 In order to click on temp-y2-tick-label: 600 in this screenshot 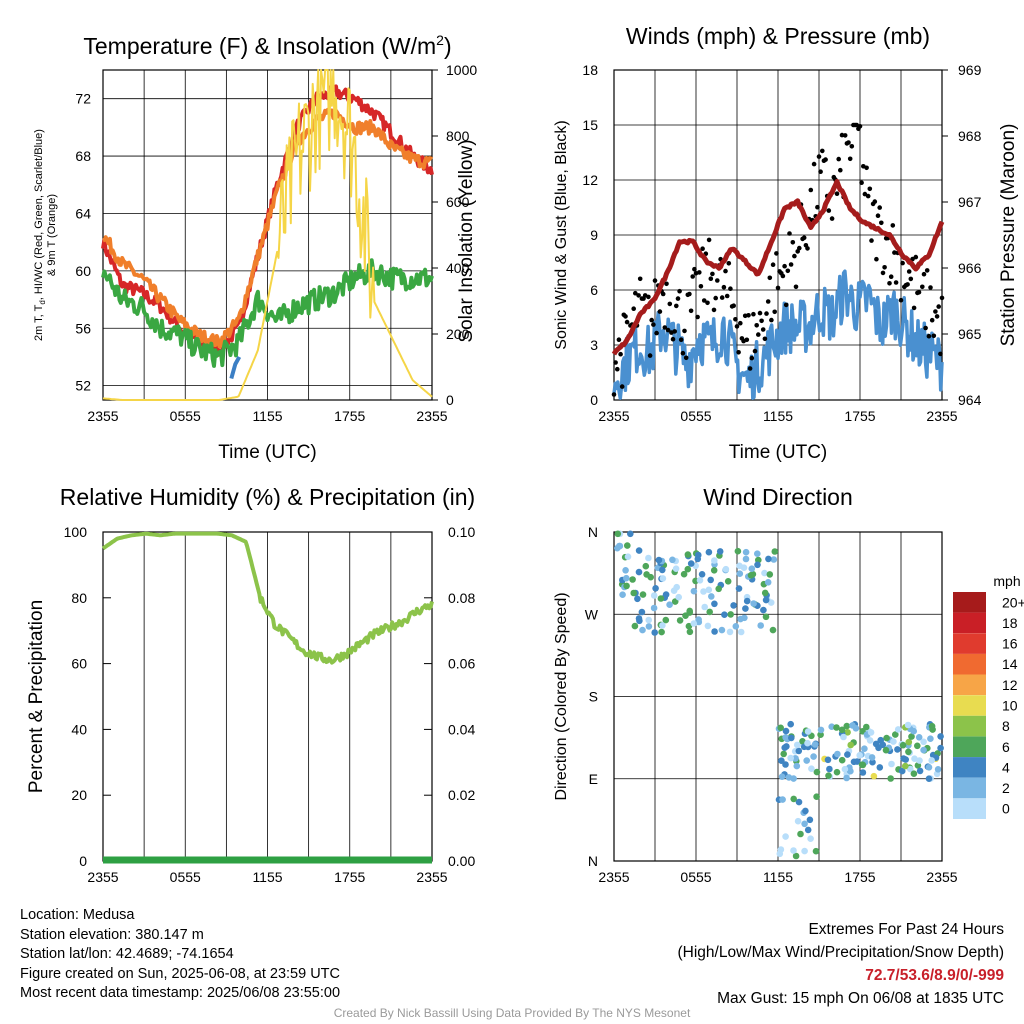, I will do `click(458, 202)`.